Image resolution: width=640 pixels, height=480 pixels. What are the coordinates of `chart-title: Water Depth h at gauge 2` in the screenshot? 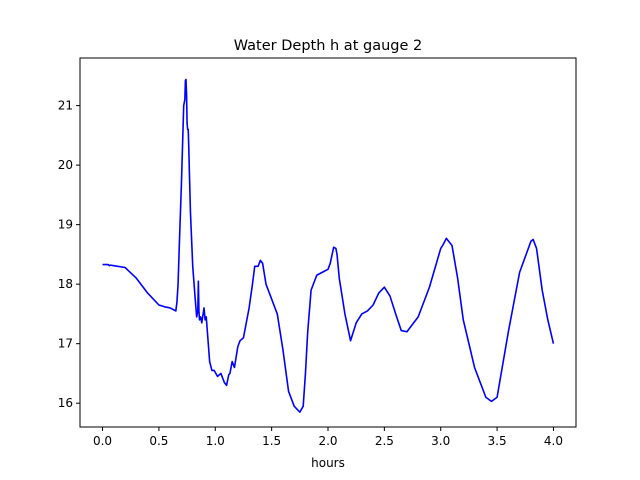 It's located at (328, 46).